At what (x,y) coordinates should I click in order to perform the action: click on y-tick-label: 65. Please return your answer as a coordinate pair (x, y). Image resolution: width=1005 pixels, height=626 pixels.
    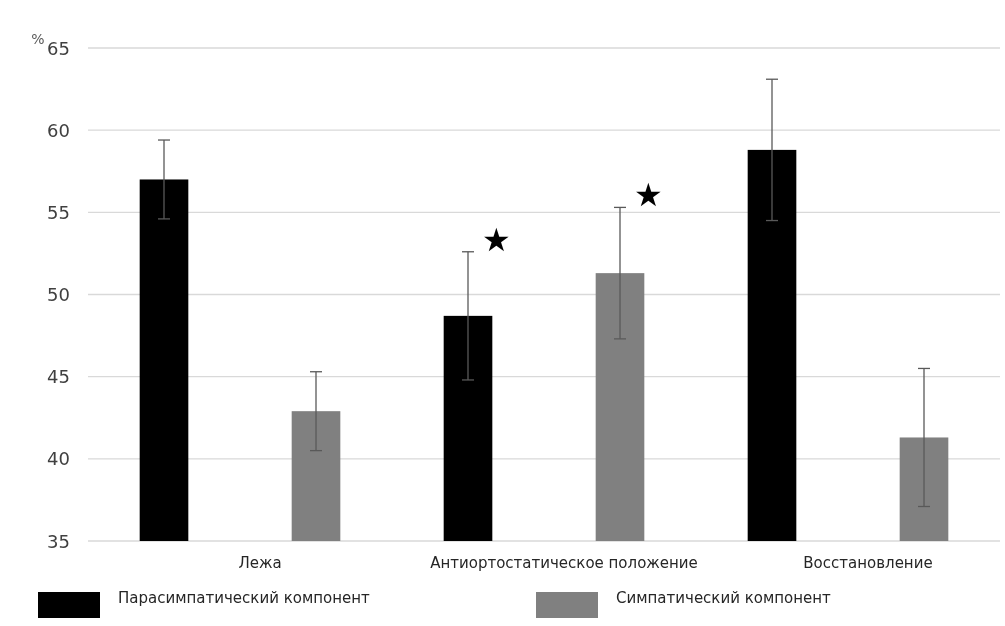
    Looking at the image, I should click on (58, 48).